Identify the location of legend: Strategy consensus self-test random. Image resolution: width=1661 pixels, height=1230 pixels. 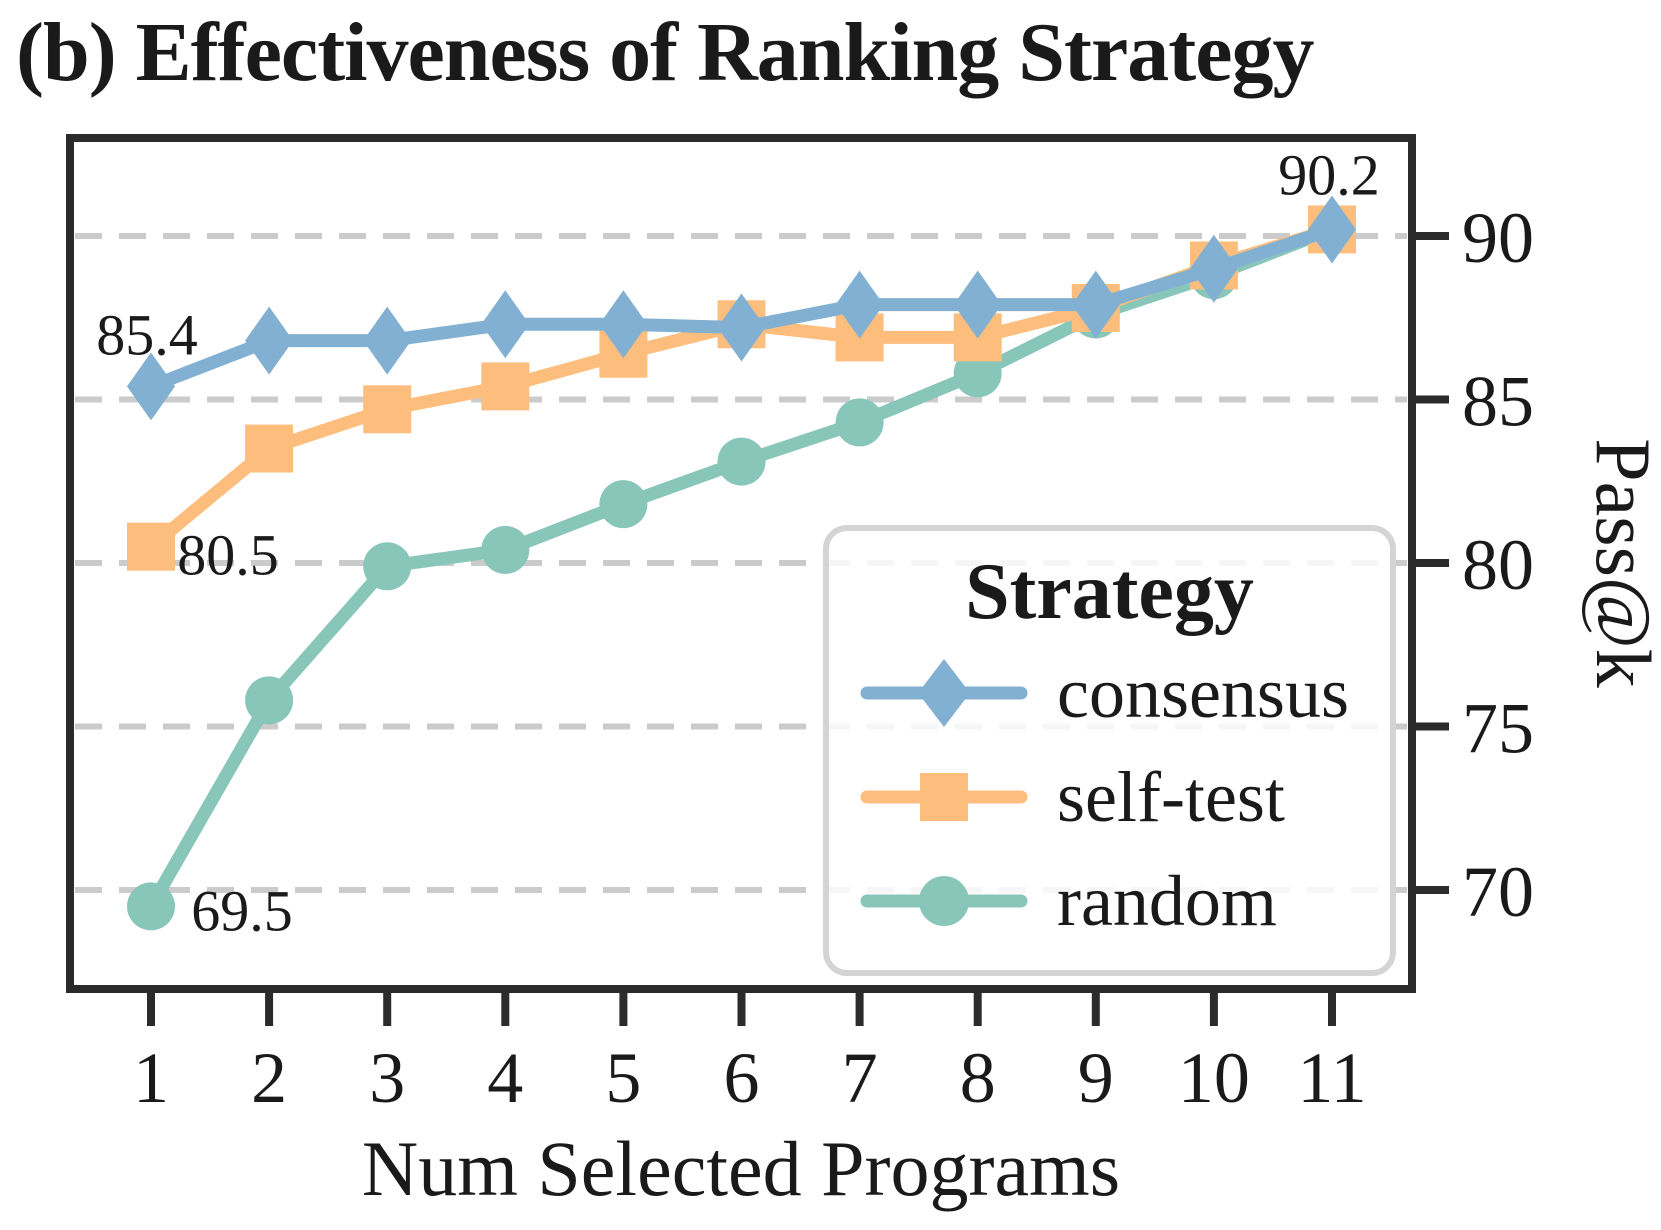
(1109, 750).